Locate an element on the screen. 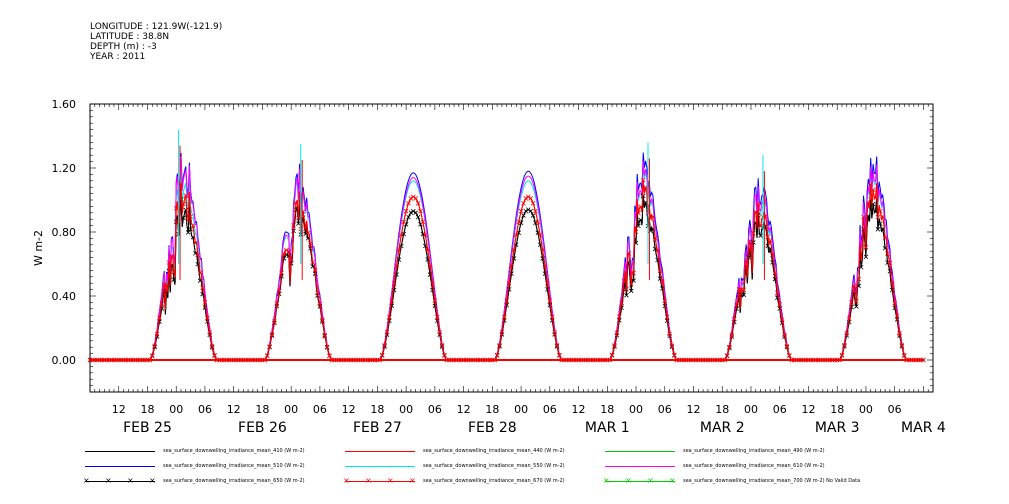  day-label: MAR 3 is located at coordinates (837, 428).